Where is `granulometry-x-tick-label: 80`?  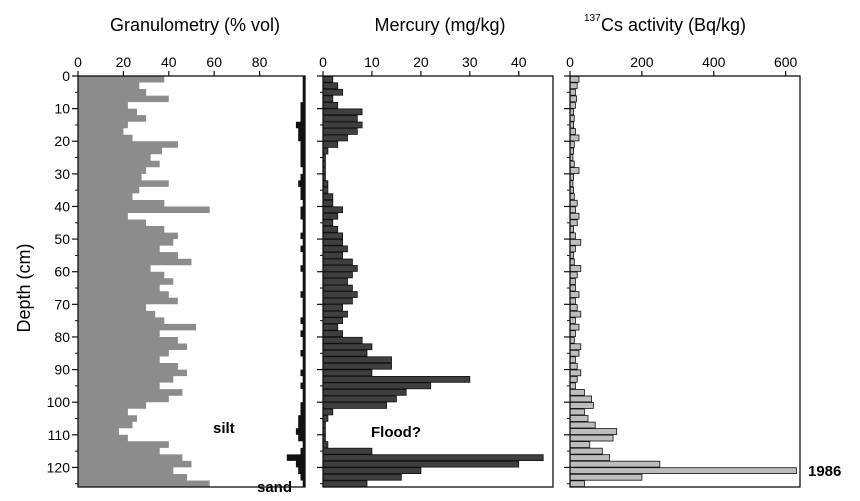
granulometry-x-tick-label: 80 is located at coordinates (260, 62).